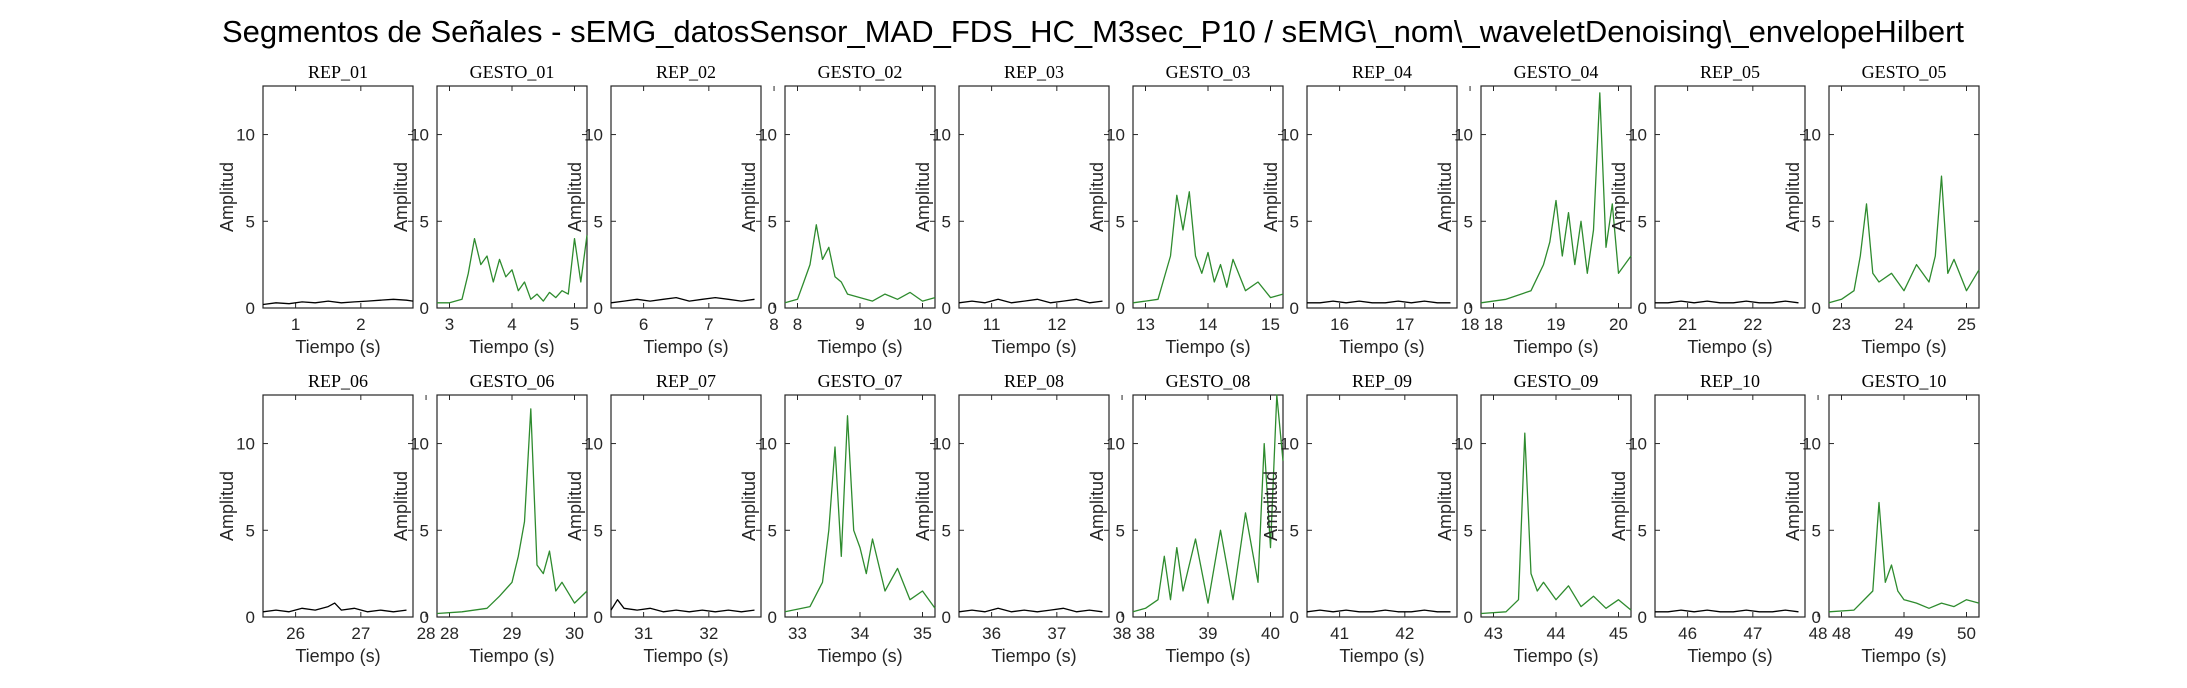  I want to click on x-tick-label: 17, so click(1404, 324).